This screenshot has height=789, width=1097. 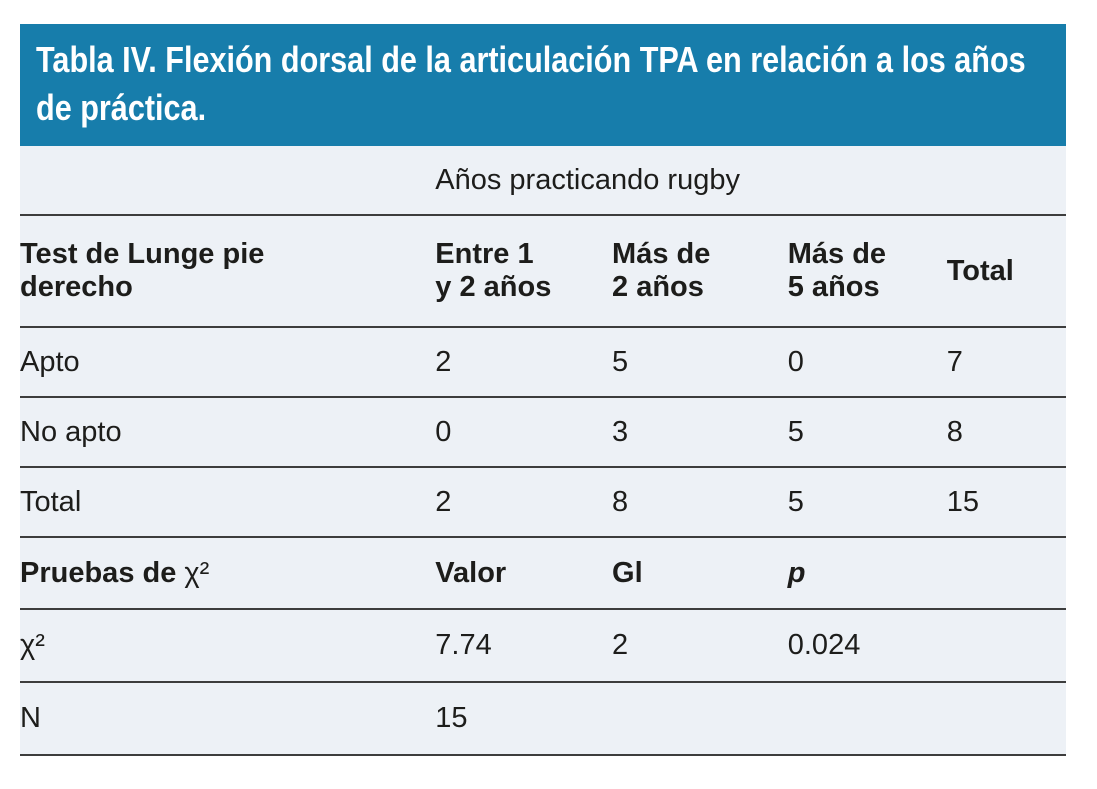 I want to click on table-row-apto: Apto 2 5 0 7, so click(x=543, y=362).